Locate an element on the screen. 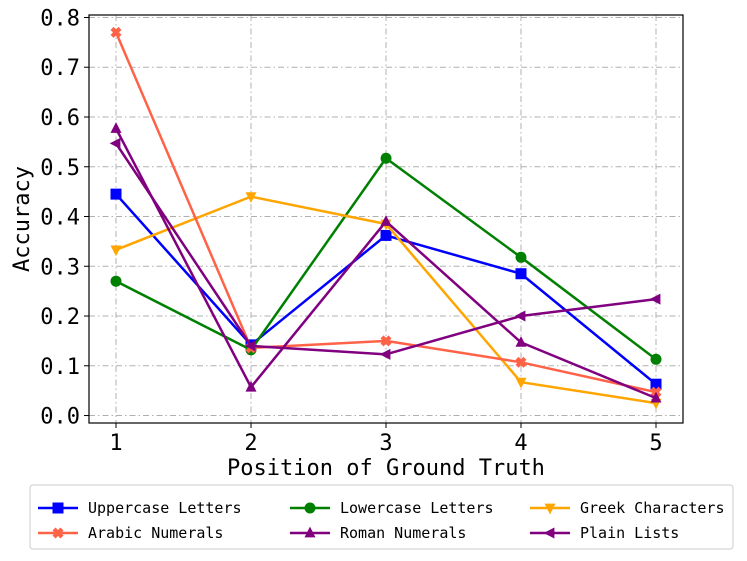  legend-label: Greek Characters is located at coordinates (652, 508).